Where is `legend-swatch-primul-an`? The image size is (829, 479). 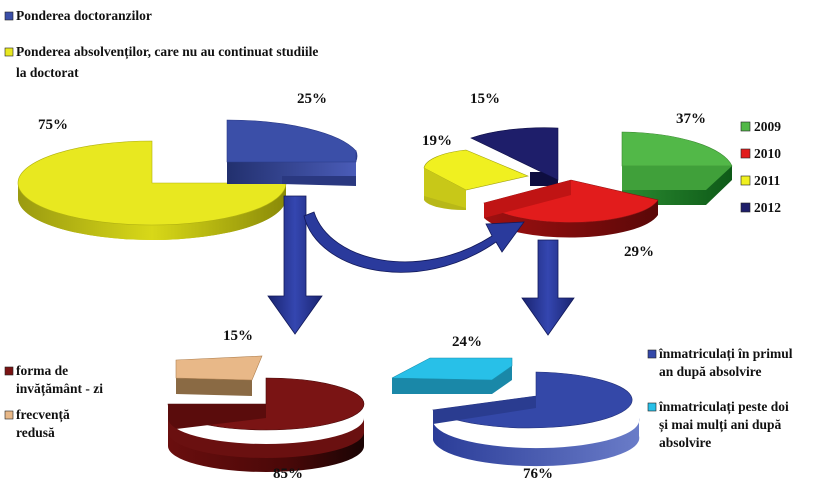
legend-swatch-primul-an is located at coordinates (652, 354).